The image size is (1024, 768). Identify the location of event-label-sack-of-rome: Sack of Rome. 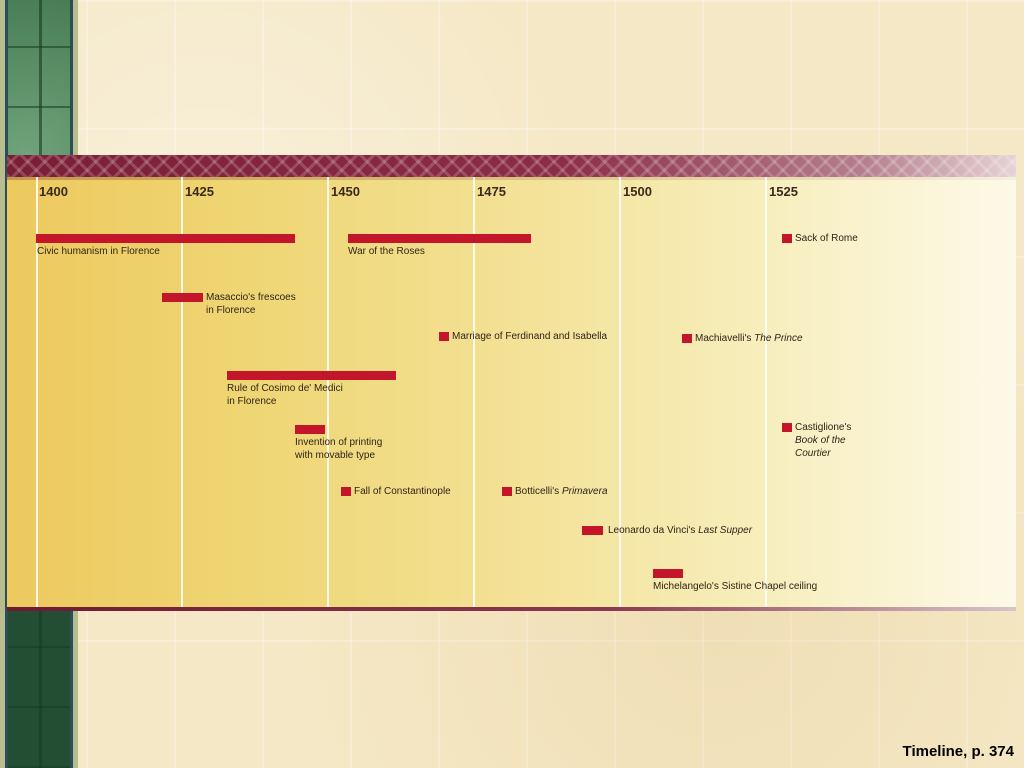
(826, 238).